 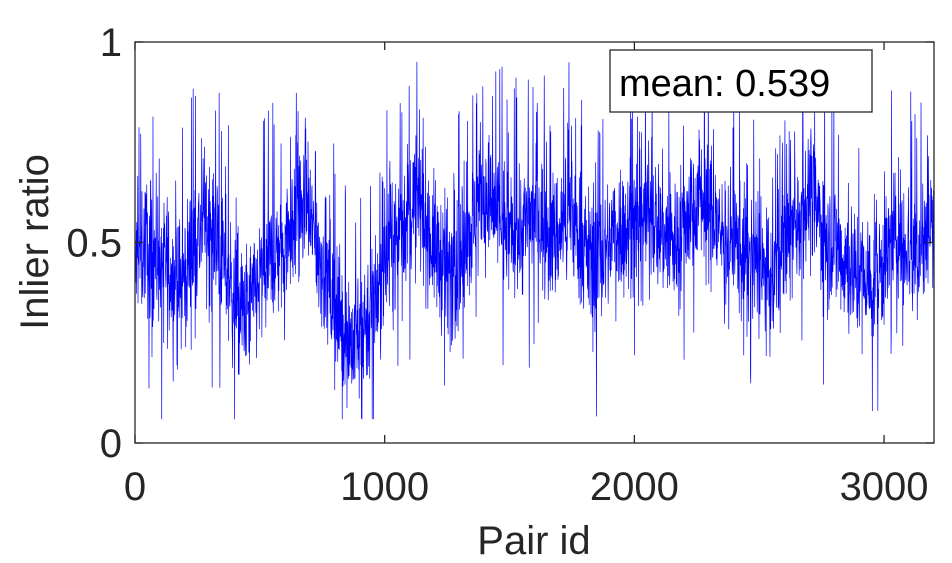 I want to click on x-tick-label: 0, so click(x=135, y=487).